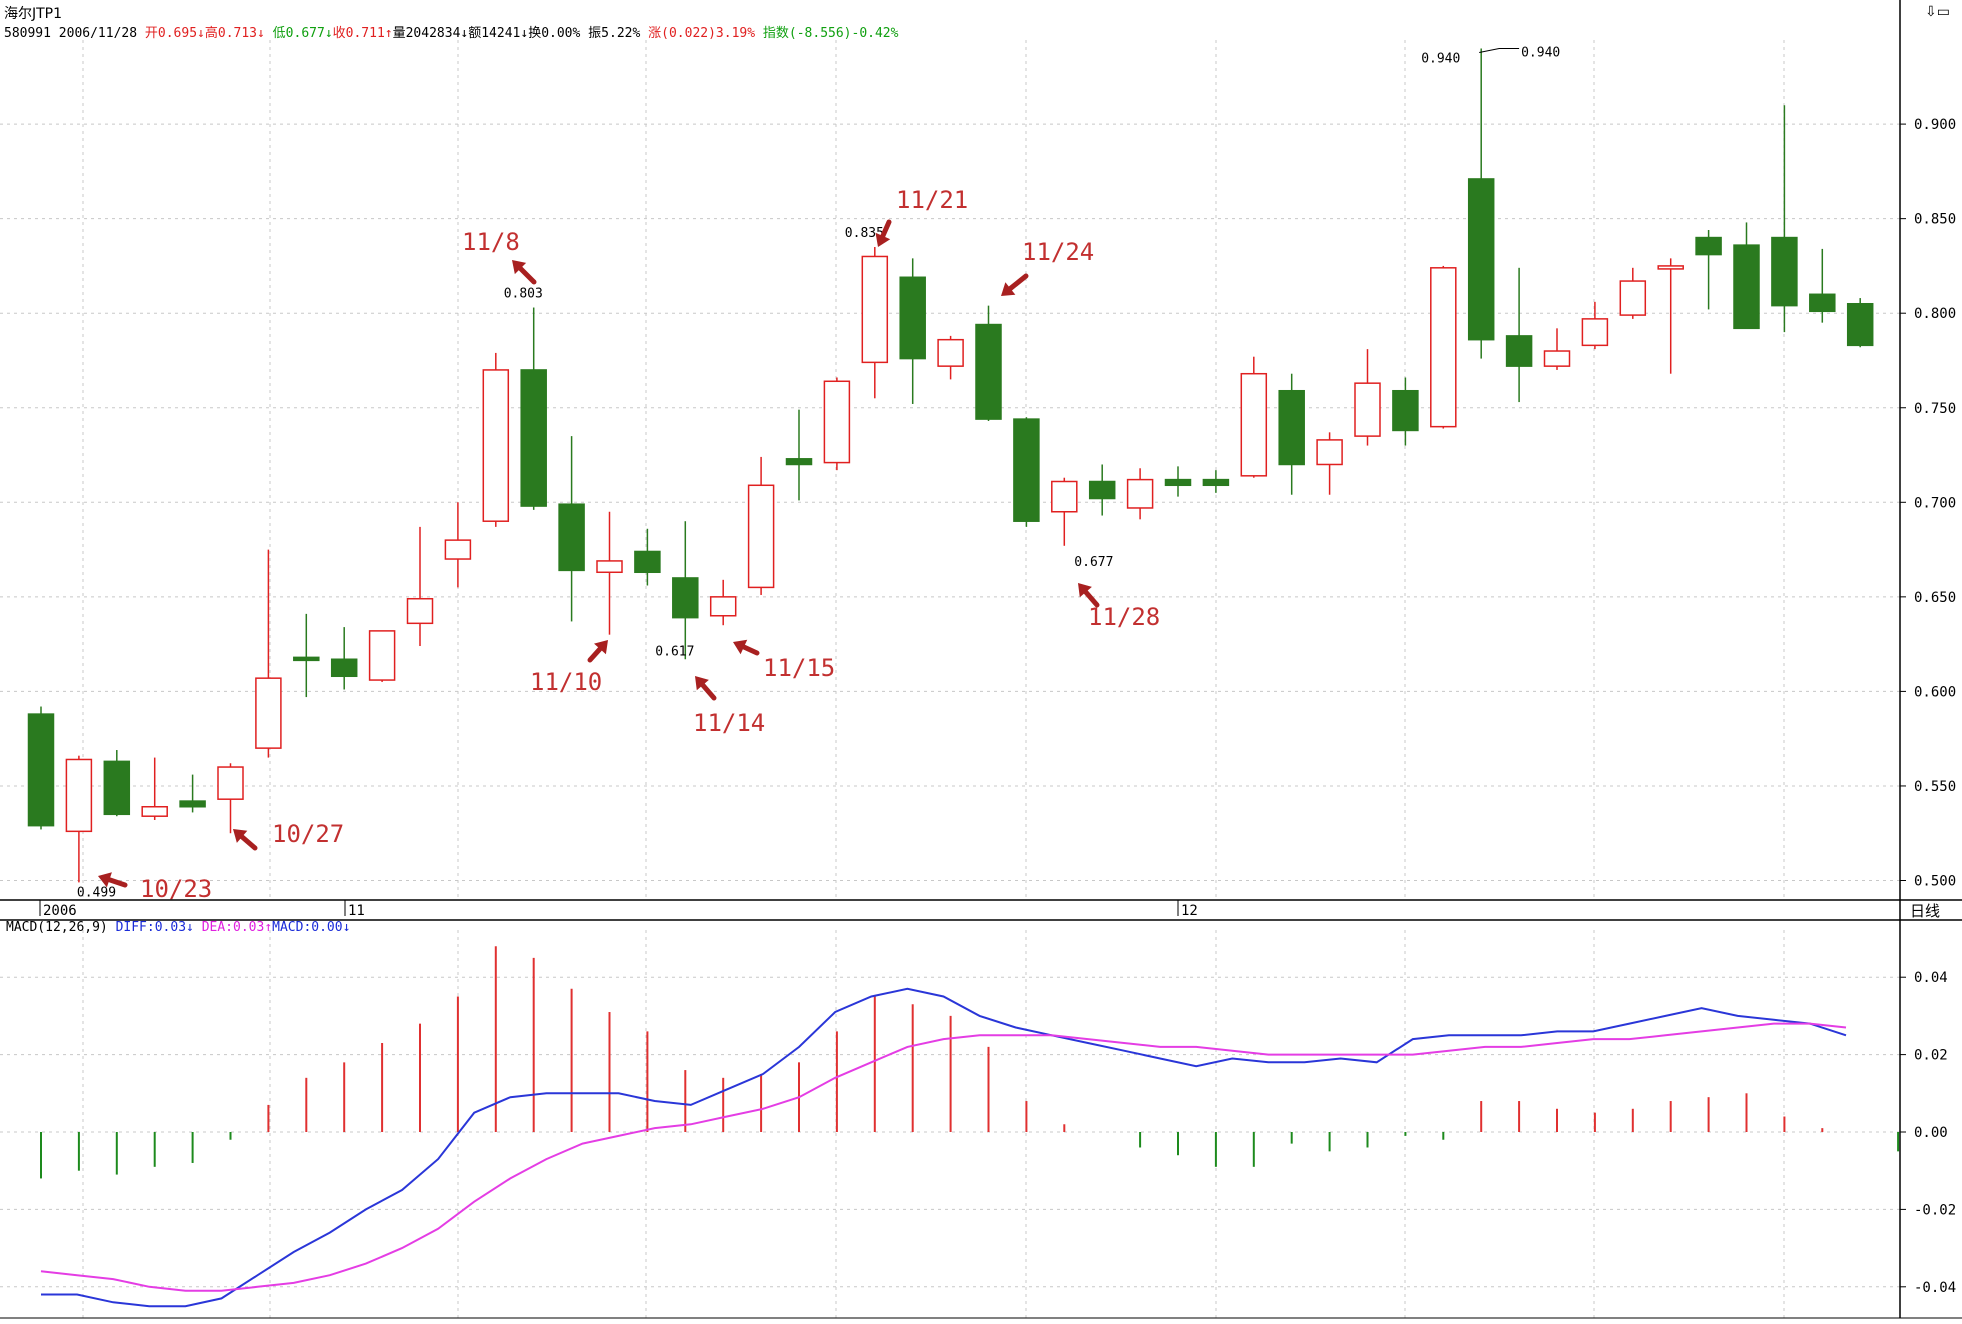 The height and width of the screenshot is (1324, 1962). Describe the element at coordinates (729, 706) in the screenshot. I see `date-annotation: 11/14` at that location.